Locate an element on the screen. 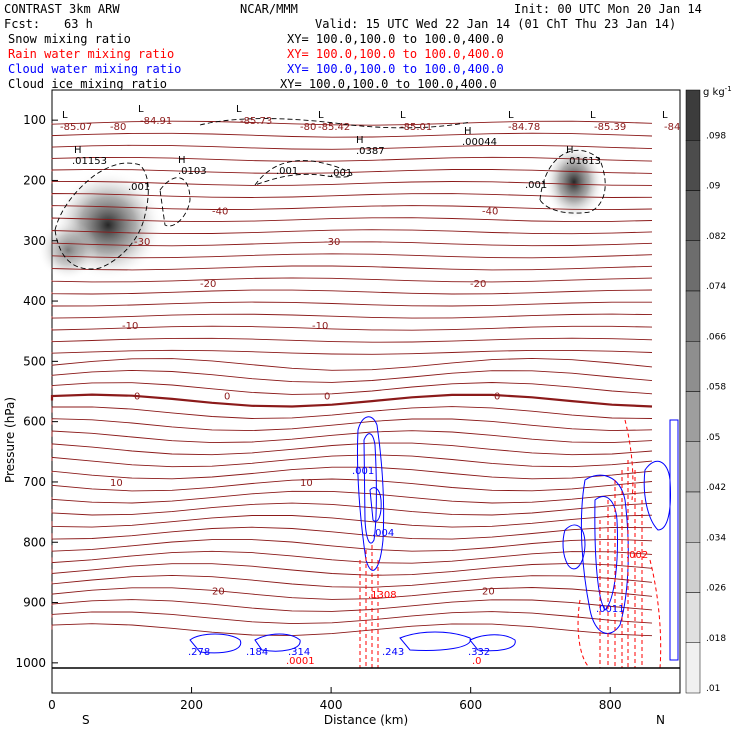  colorbar-tick-label: .09 is located at coordinates (713, 187).